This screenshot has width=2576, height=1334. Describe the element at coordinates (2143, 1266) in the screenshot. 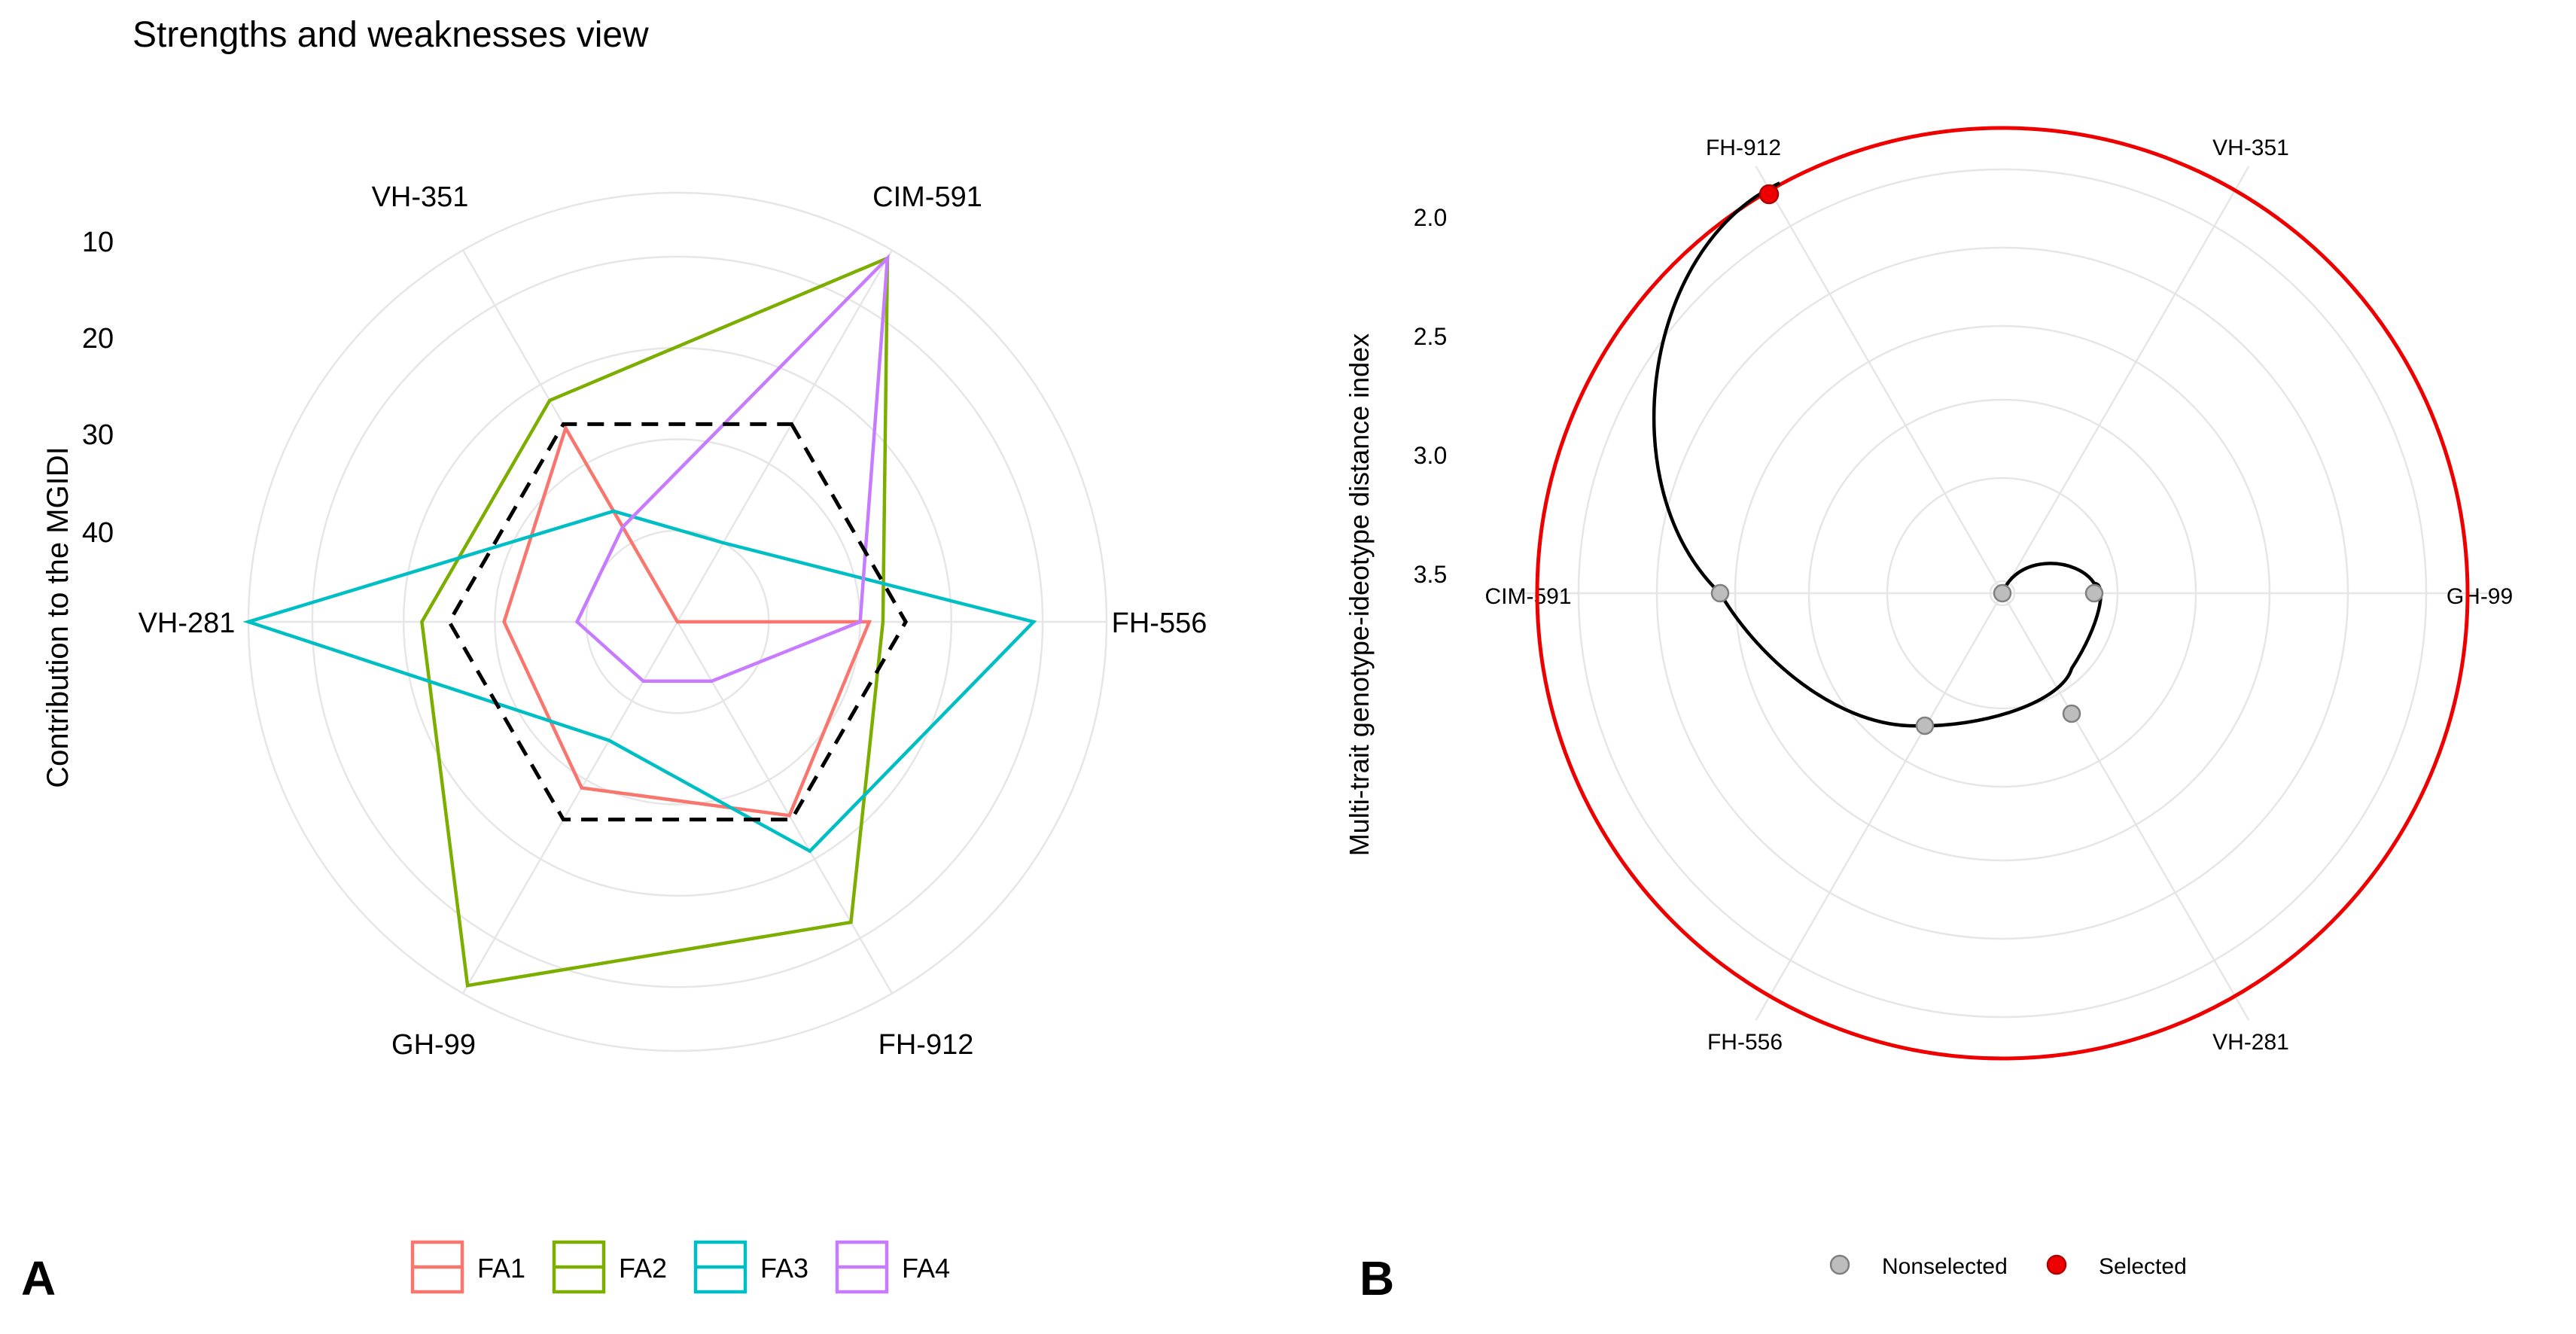

I see `legend-label-selected: Selected` at that location.